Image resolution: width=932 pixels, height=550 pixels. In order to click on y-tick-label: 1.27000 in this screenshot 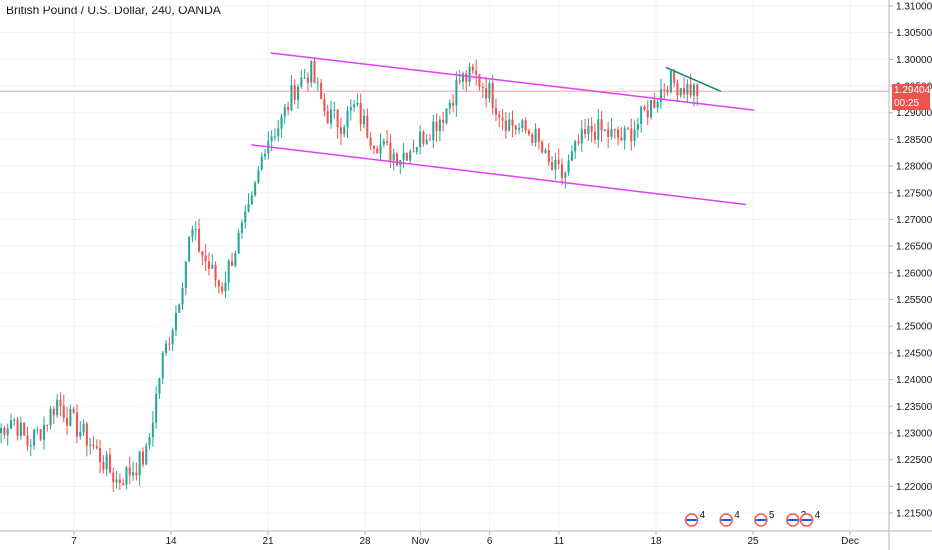, I will do `click(914, 220)`.